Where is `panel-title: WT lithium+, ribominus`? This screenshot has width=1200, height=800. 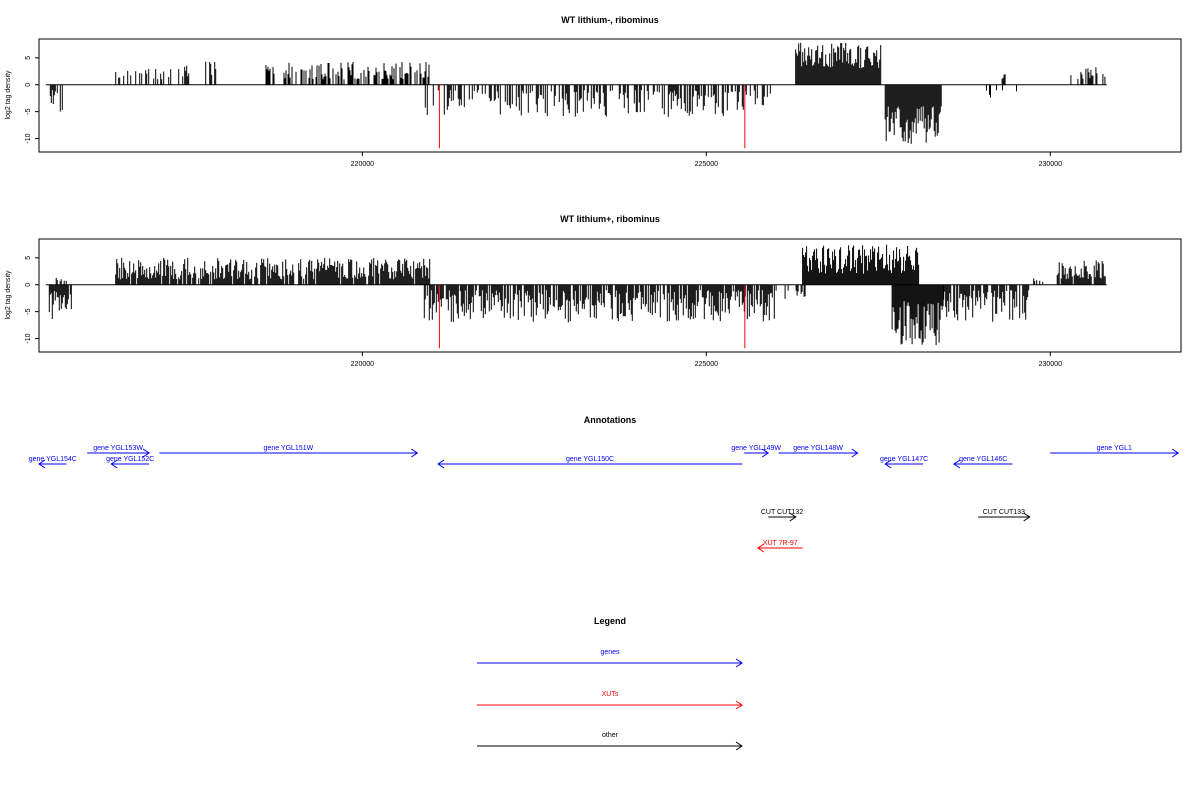
panel-title: WT lithium+, ribominus is located at coordinates (610, 219).